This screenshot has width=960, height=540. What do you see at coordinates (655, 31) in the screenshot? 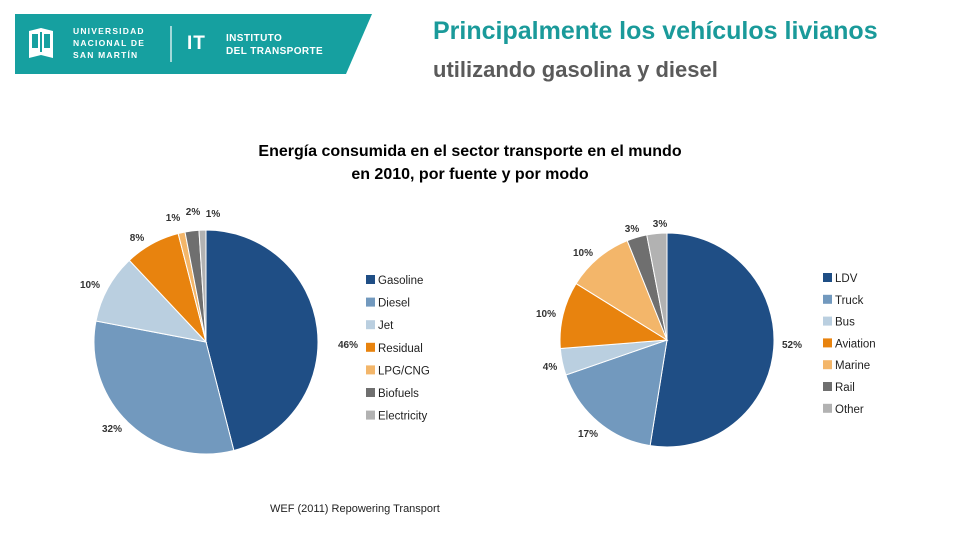
I see `slide-title: Principalmente los vehículos livianos` at bounding box center [655, 31].